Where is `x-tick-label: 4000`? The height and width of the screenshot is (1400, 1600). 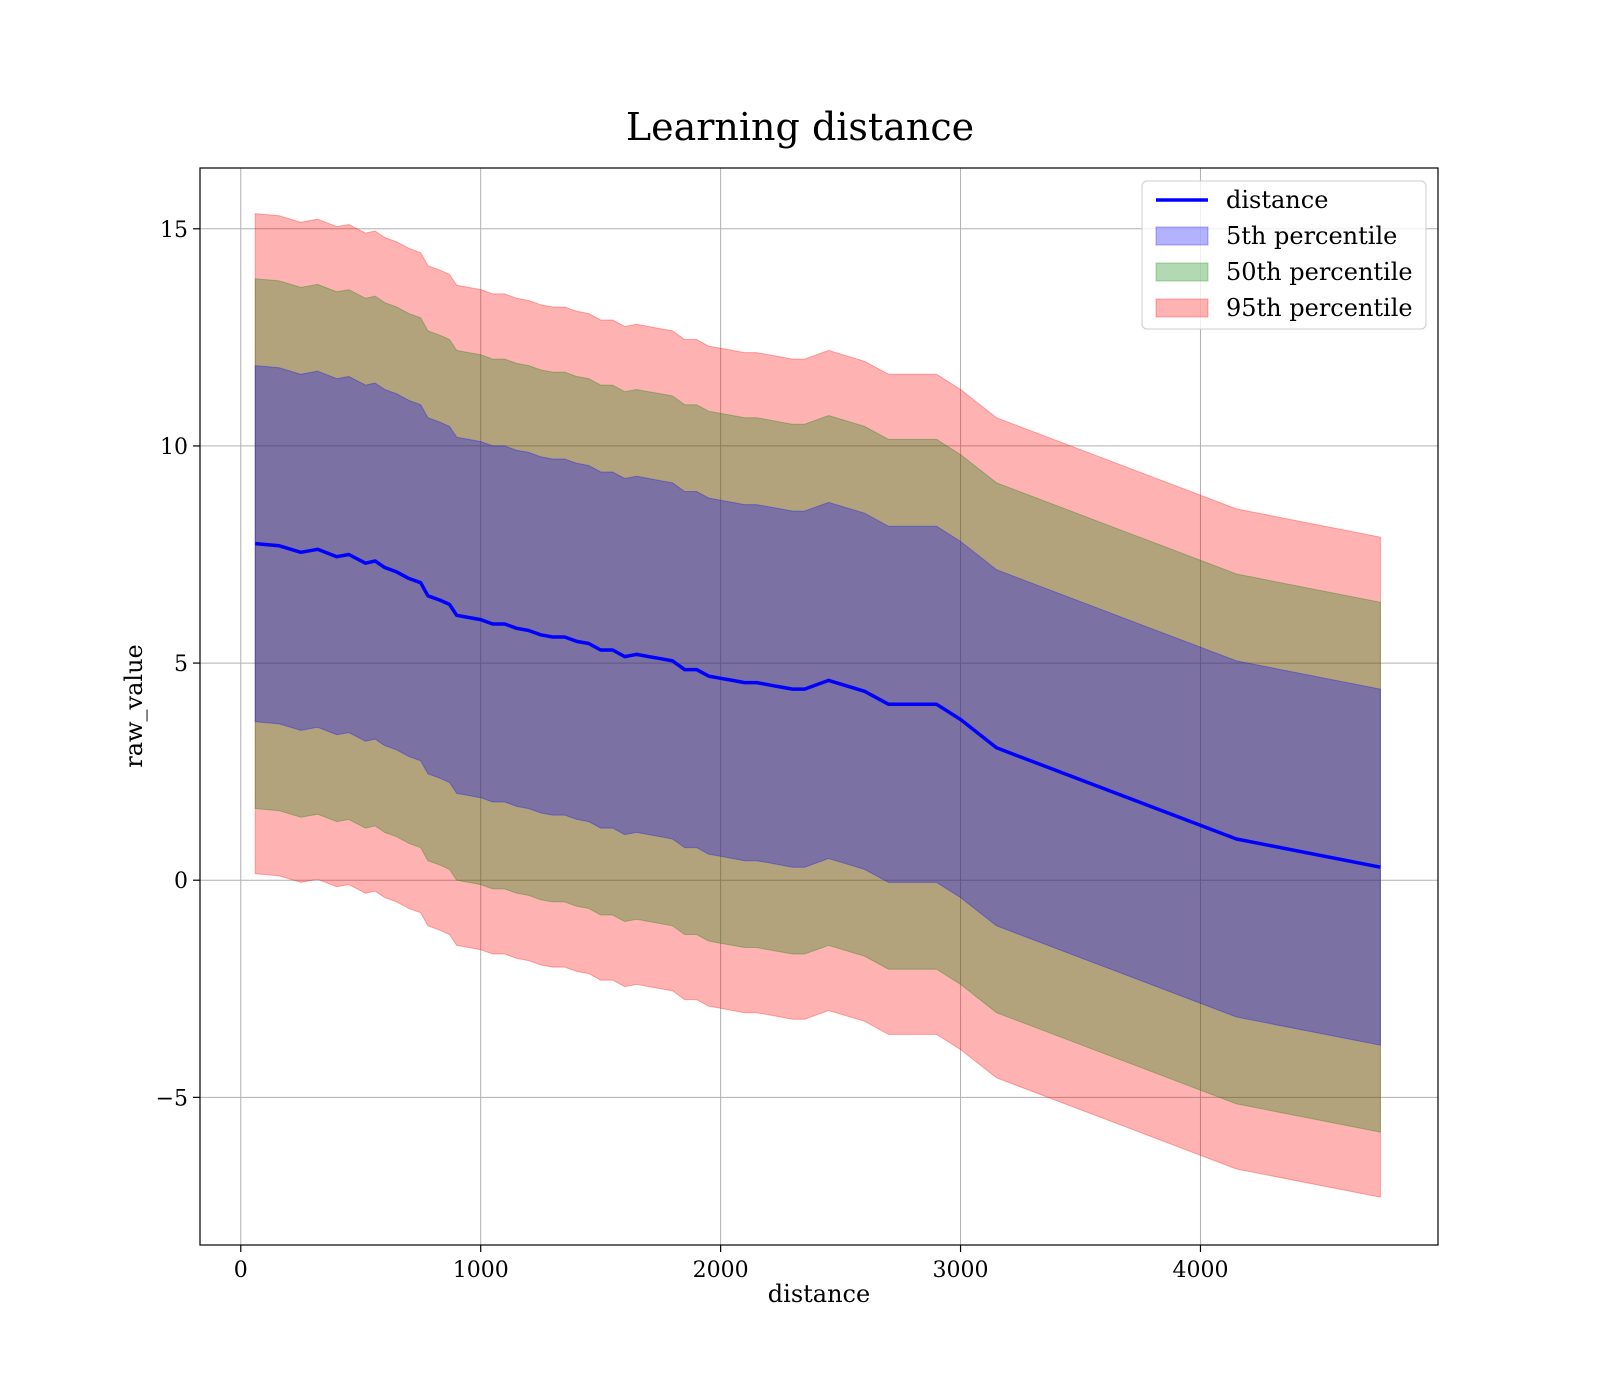 x-tick-label: 4000 is located at coordinates (1200, 1270).